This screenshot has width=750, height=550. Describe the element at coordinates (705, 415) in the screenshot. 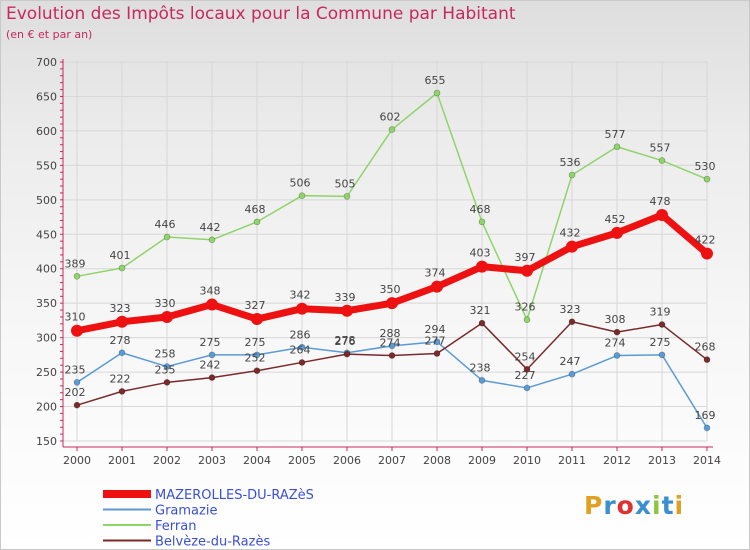

I see `data-label: 169` at that location.